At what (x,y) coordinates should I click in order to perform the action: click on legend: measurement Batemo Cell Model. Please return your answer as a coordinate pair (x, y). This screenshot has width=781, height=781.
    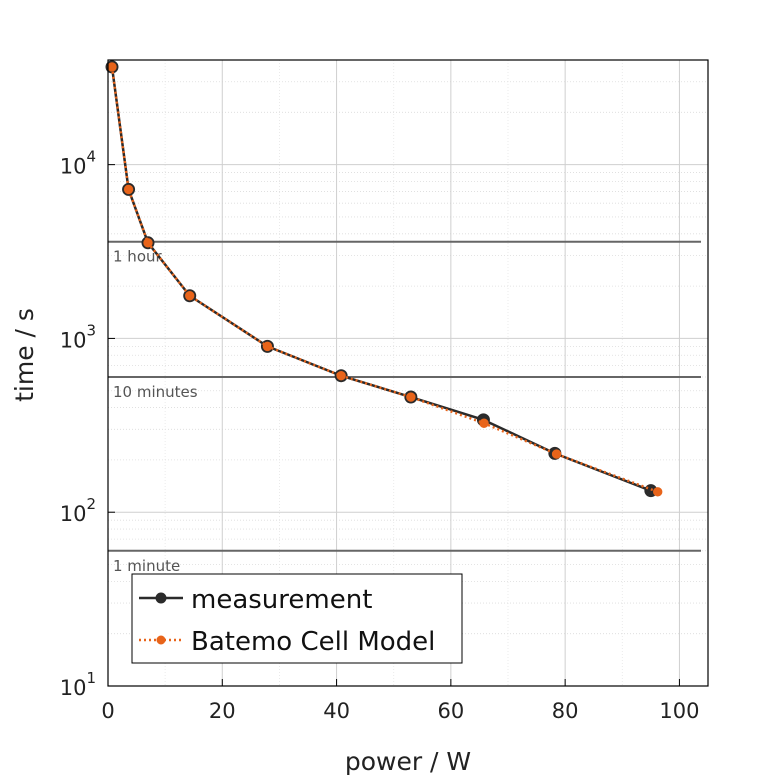
    Looking at the image, I should click on (297, 618).